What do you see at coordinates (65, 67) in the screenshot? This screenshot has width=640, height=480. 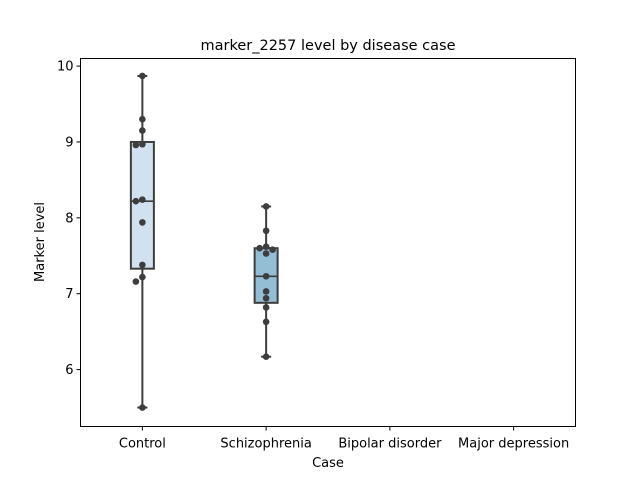 I see `y-tick-label: 10` at bounding box center [65, 67].